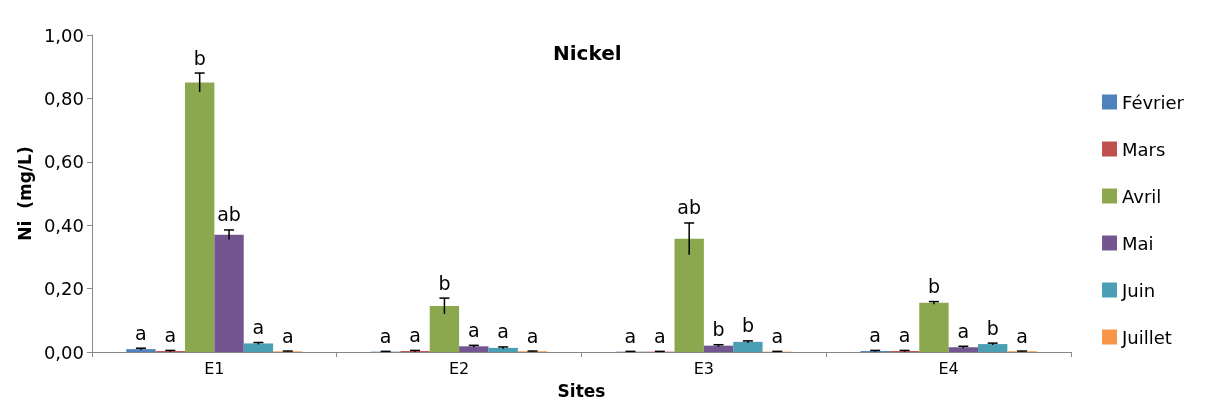 The width and height of the screenshot is (1209, 415). I want to click on y-tick-label: 0,20, so click(63, 289).